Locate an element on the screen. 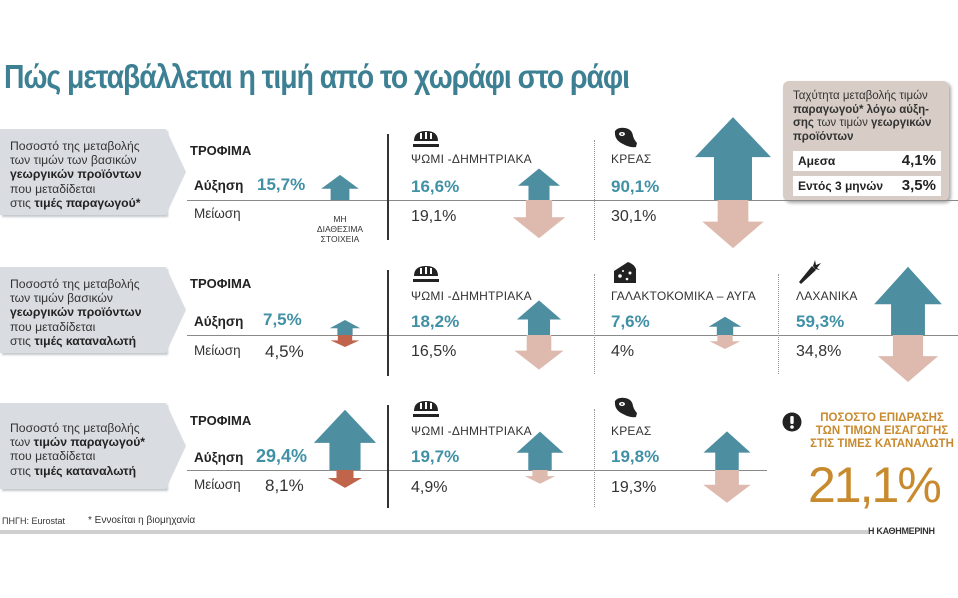 The image size is (958, 598). impact-title-line: ΤΩΝ ΤΙΜΩΝ ΕΙΣΑΓΩΓΗΣ is located at coordinates (882, 431).